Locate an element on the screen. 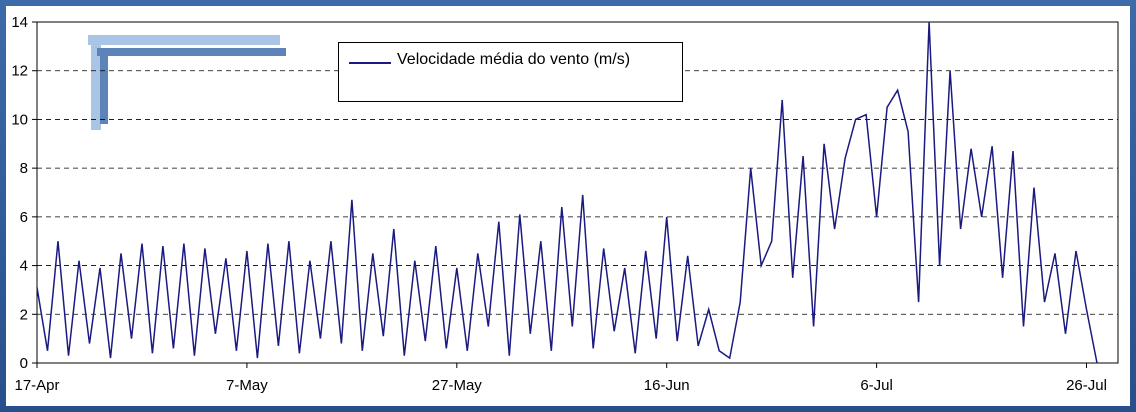 The width and height of the screenshot is (1136, 412). y-tick-label: 8 is located at coordinates (24, 168).